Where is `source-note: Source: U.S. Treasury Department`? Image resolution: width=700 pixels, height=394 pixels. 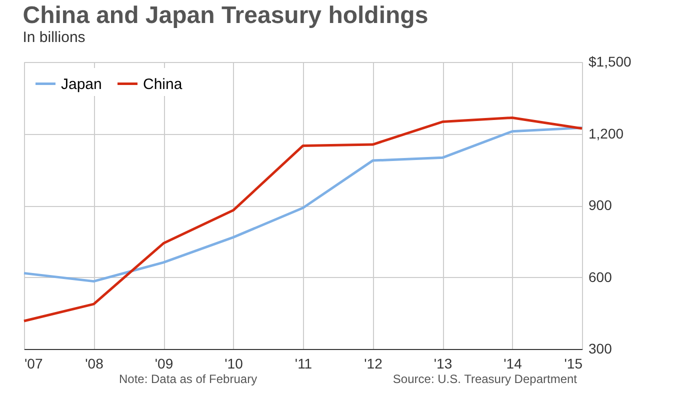 source-note: Source: U.S. Treasury Department is located at coordinates (485, 379).